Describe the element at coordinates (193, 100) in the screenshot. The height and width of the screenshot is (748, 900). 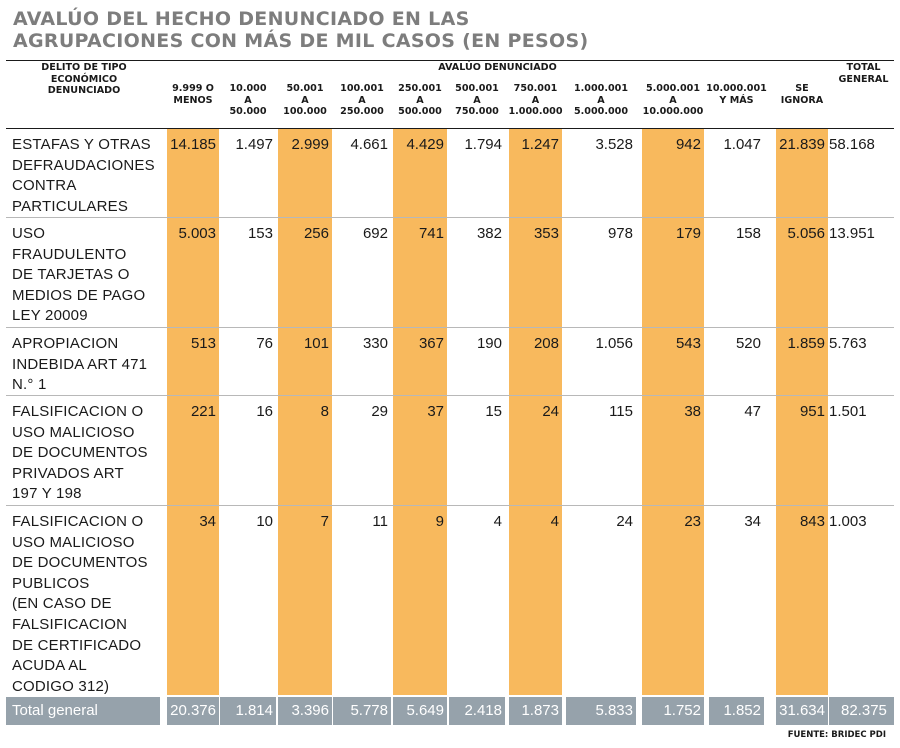
I see `column-header-line: MENOS` at that location.